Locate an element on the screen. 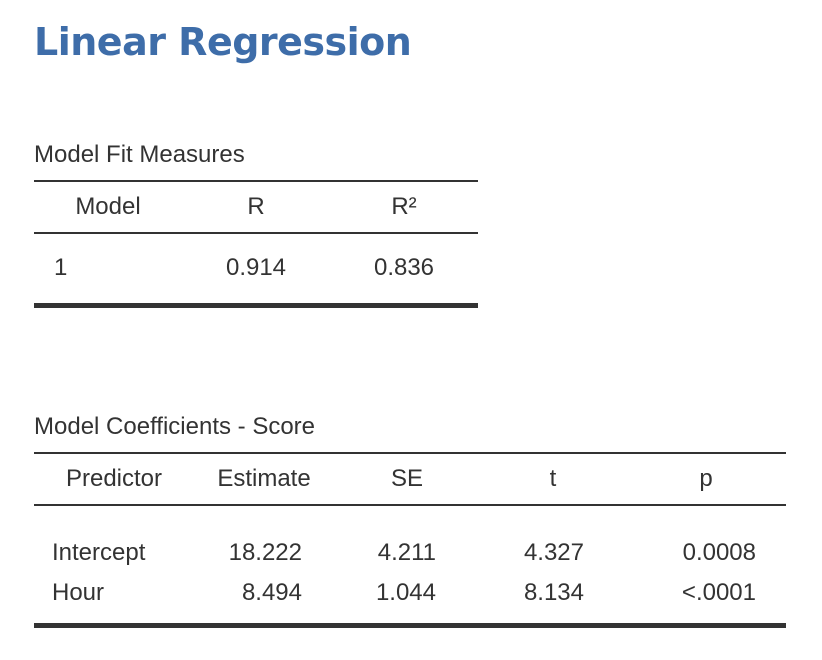 This screenshot has height=660, width=822. cell-t: 8.134 is located at coordinates (553, 592).